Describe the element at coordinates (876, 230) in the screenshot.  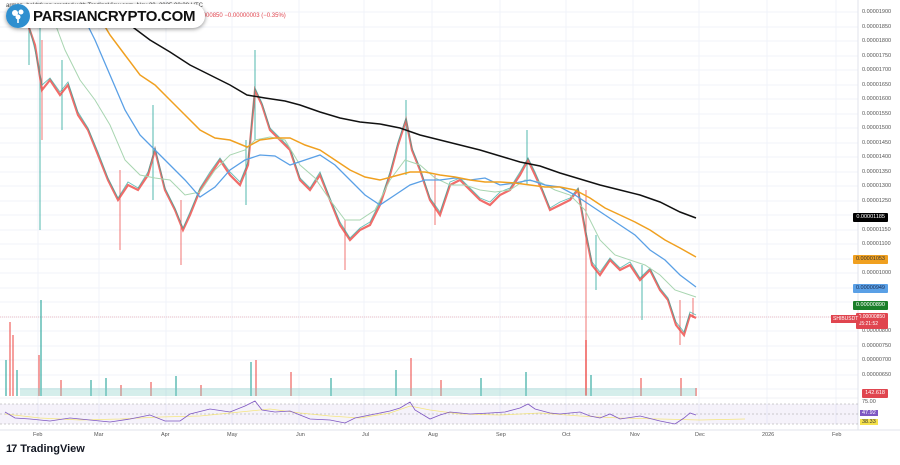
I see `price-label: 0.00001150` at that location.